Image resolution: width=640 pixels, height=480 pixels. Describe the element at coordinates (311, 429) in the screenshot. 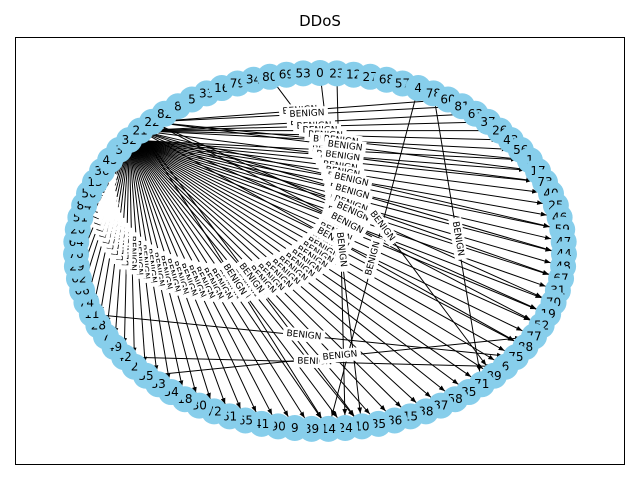

I see `node-label: 39` at that location.